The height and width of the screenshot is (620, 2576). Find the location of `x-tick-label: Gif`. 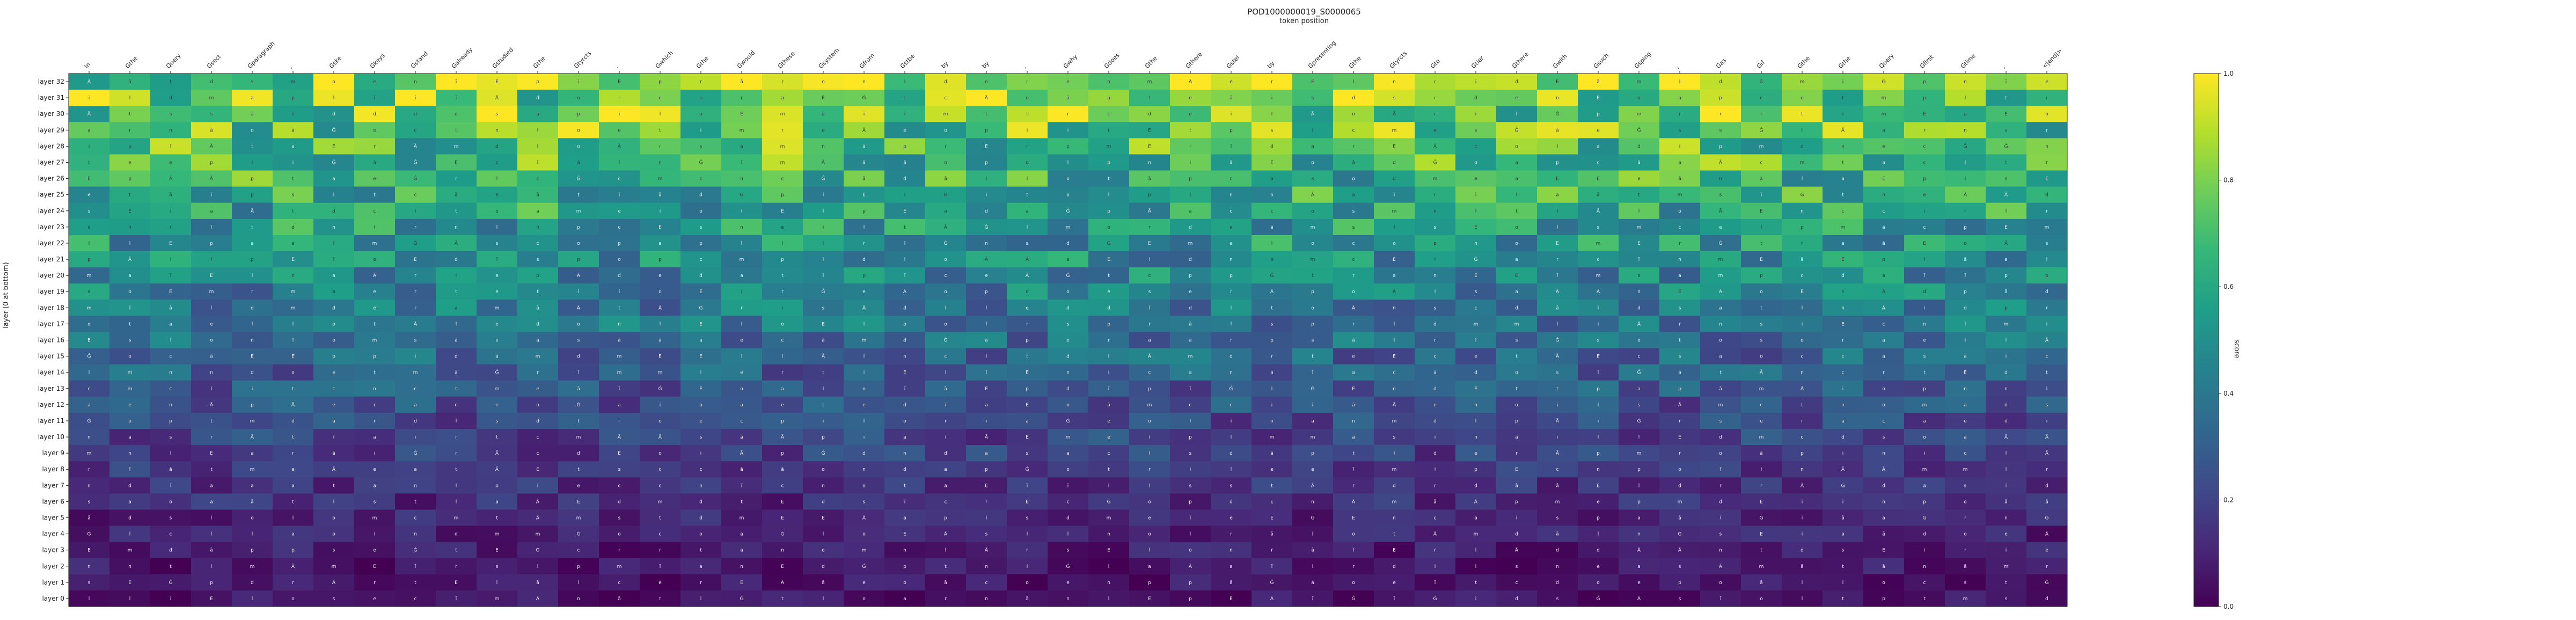

x-tick-label: Gif is located at coordinates (1761, 64).